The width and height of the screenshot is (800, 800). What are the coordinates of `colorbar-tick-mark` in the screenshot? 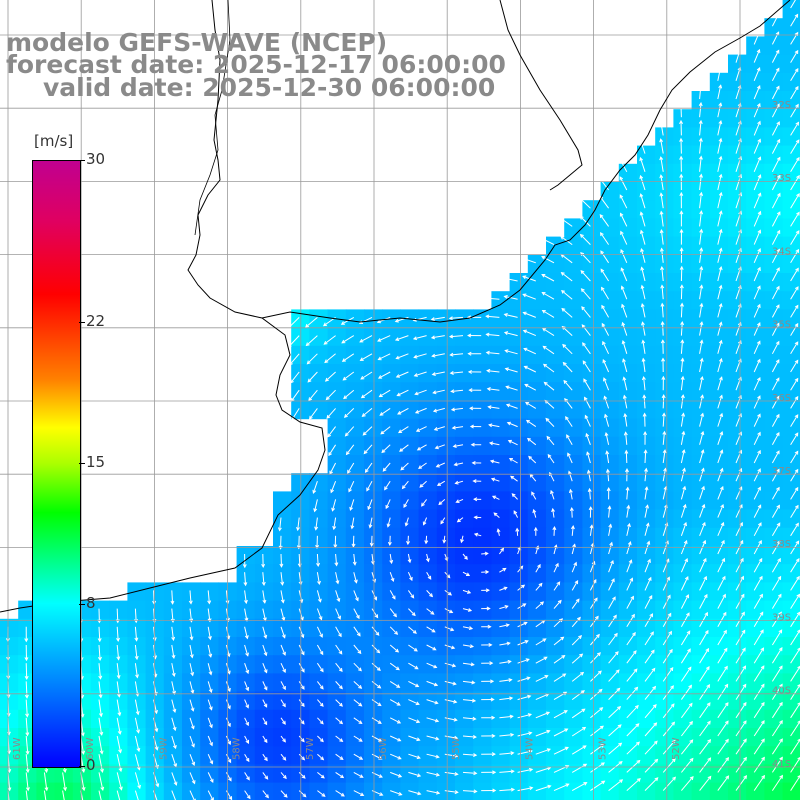 It's located at (82, 322).